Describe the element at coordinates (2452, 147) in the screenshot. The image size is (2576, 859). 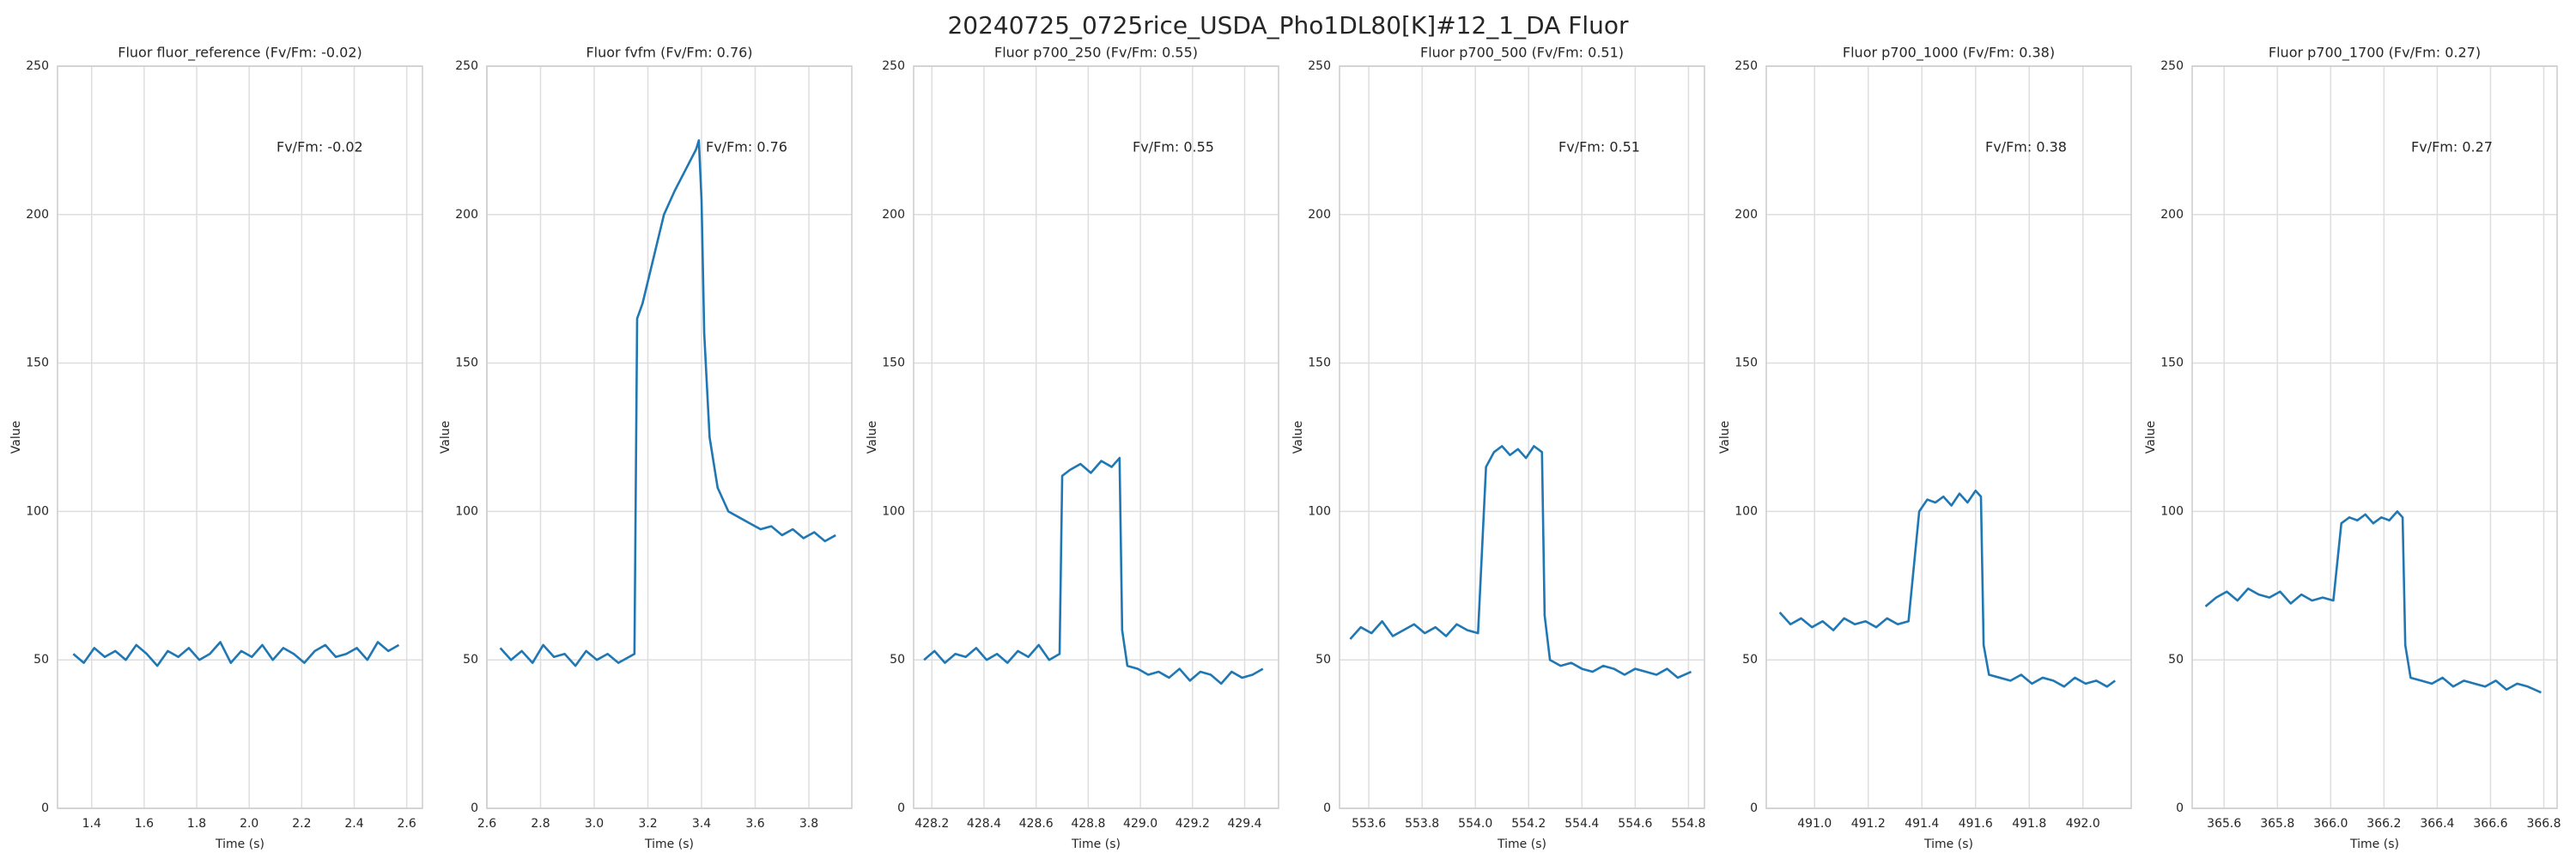
I see `annotation: Fv/Fm: 0.27` at that location.